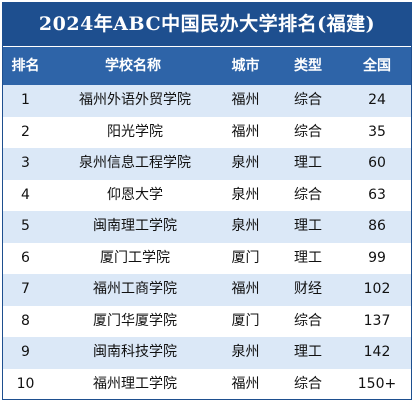 This screenshot has height=403, width=416. What do you see at coordinates (377, 131) in the screenshot?
I see `cell-national-rank: 35` at bounding box center [377, 131].